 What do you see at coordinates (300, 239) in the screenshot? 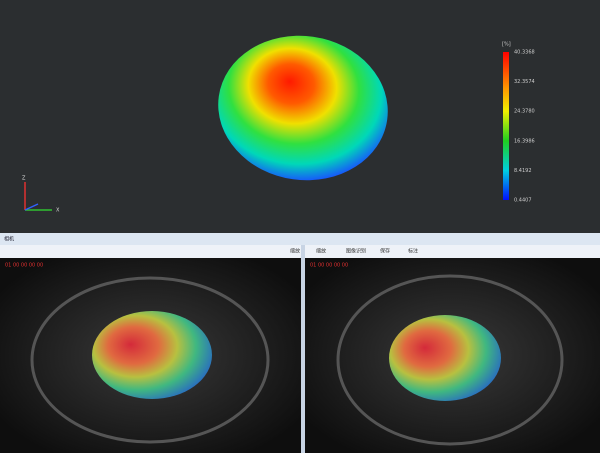
I see `pane-header` at bounding box center [300, 239].